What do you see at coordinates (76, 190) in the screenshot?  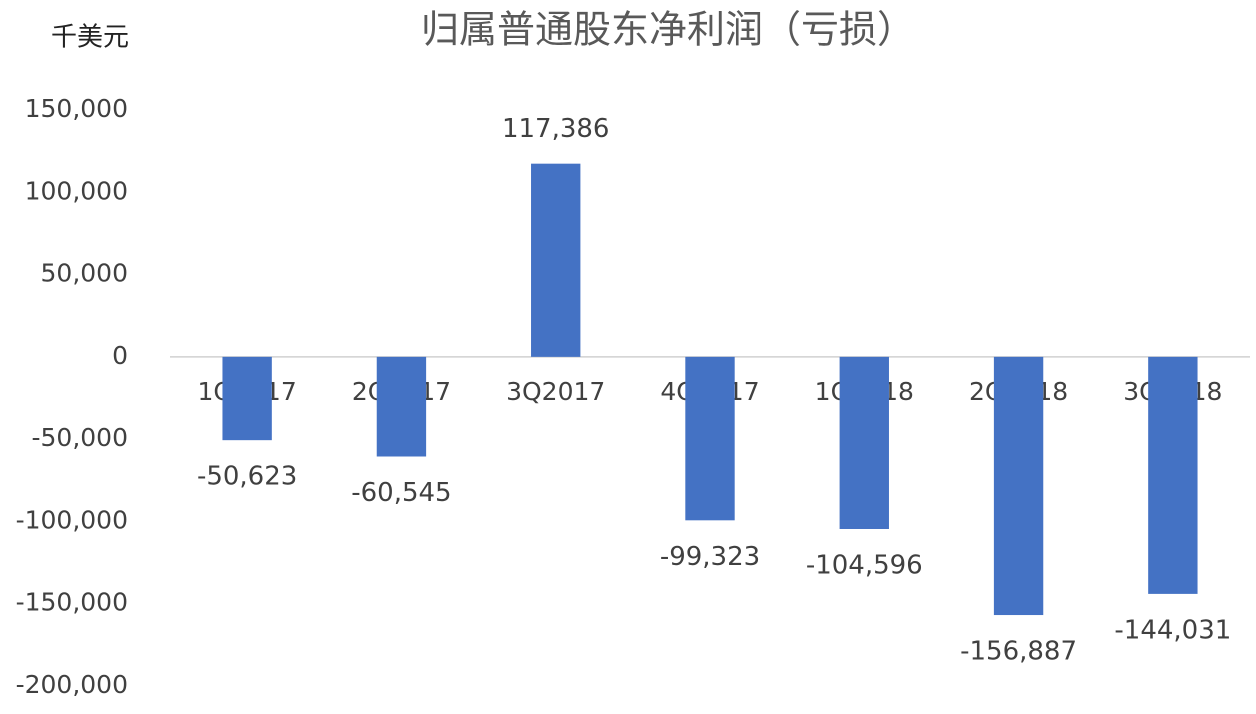 I see `y-tick-label: 100,000` at bounding box center [76, 190].